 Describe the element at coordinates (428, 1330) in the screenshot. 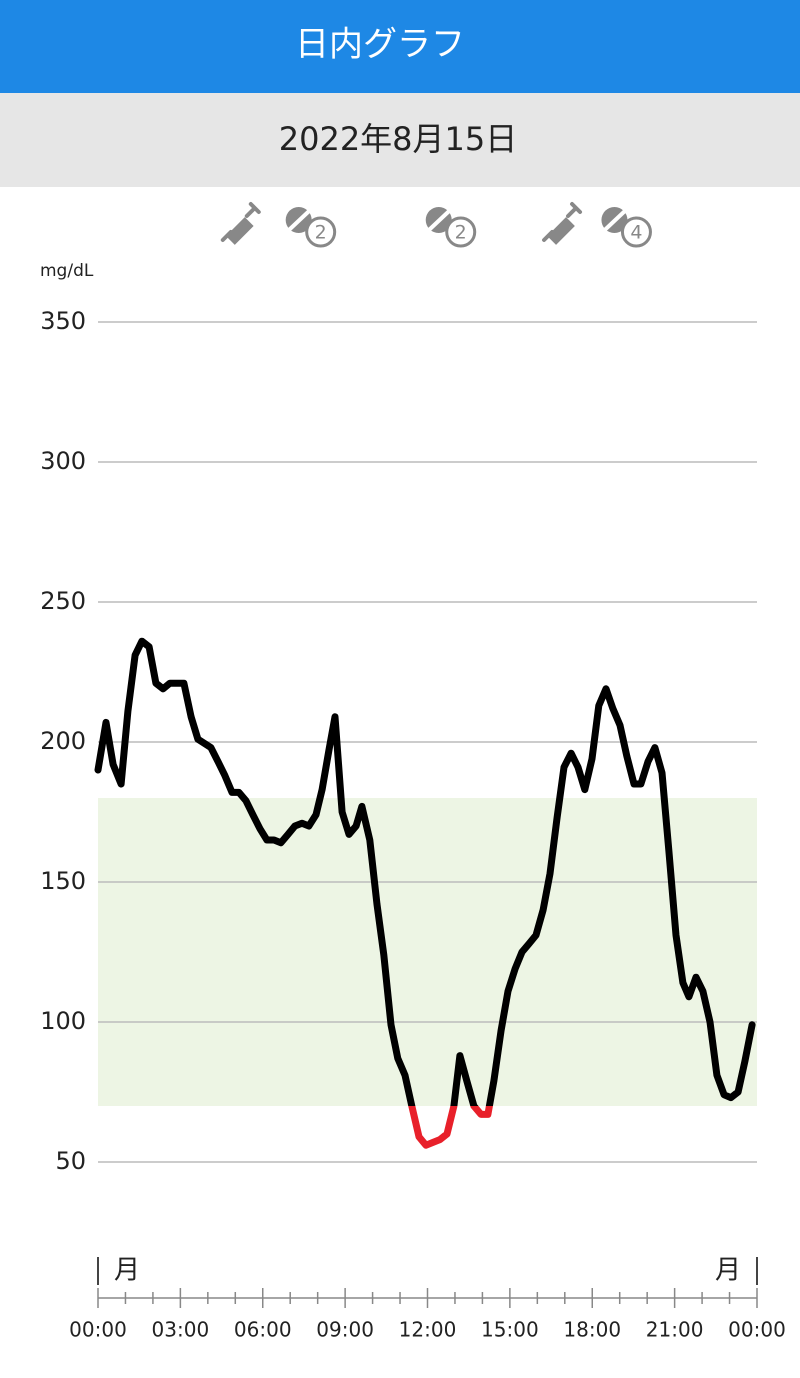

I see `x-tick-label: 12:00` at that location.